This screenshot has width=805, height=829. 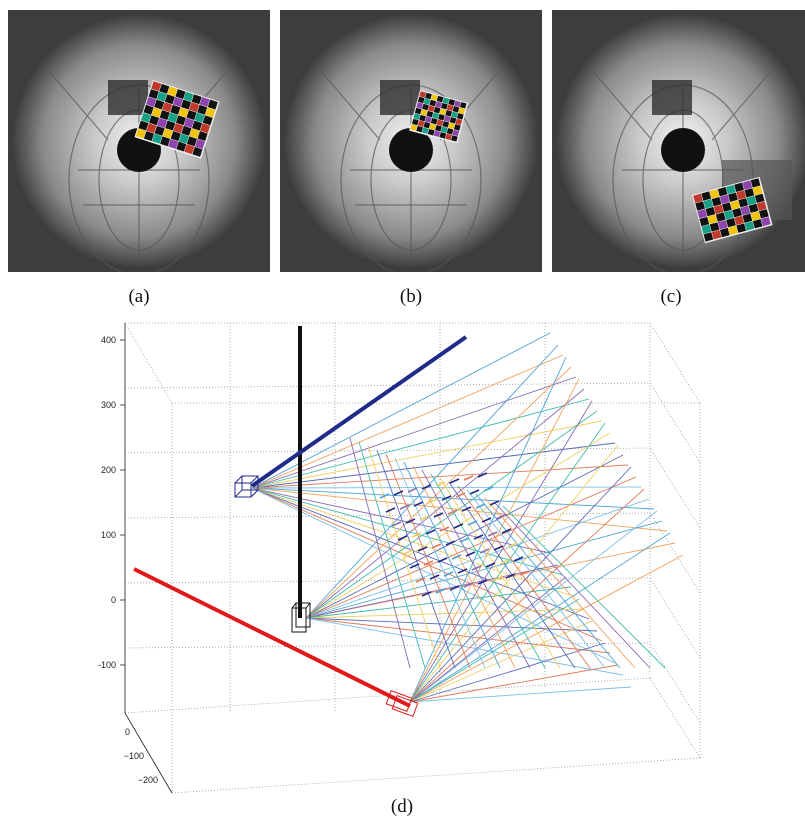 What do you see at coordinates (402, 806) in the screenshot?
I see `caption-d: (d)` at bounding box center [402, 806].